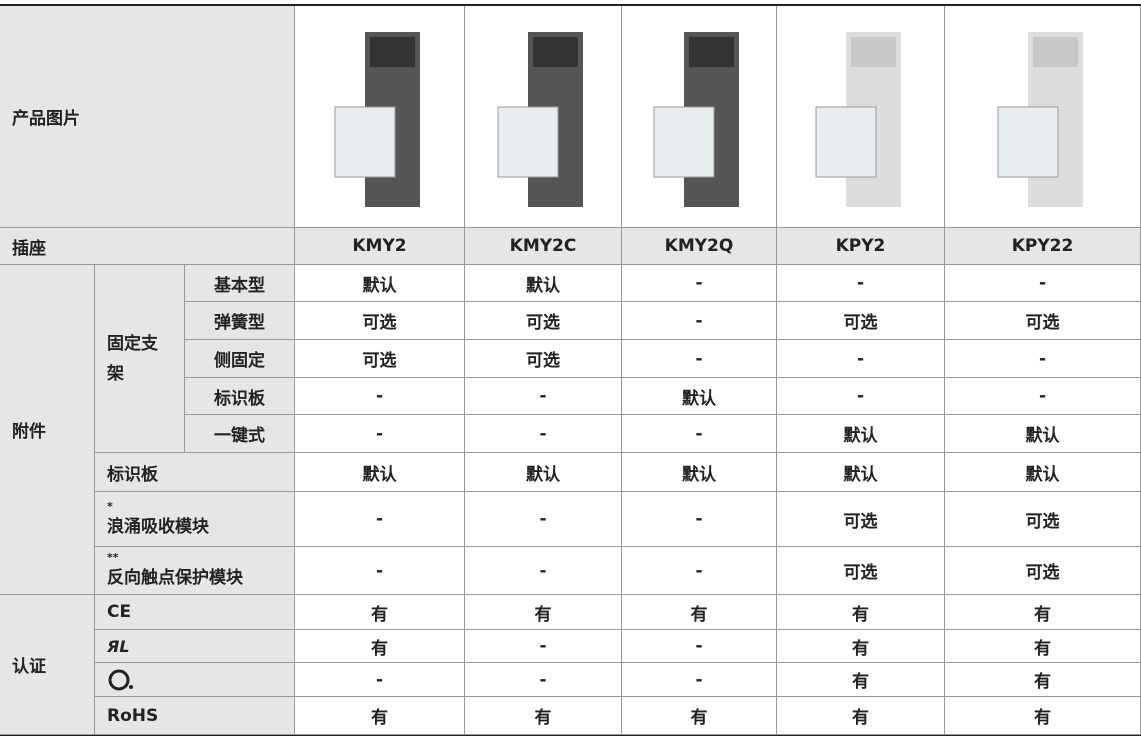 Image resolution: width=1141 pixels, height=743 pixels. I want to click on row-label: * 浪涌吸收模块, so click(195, 519).